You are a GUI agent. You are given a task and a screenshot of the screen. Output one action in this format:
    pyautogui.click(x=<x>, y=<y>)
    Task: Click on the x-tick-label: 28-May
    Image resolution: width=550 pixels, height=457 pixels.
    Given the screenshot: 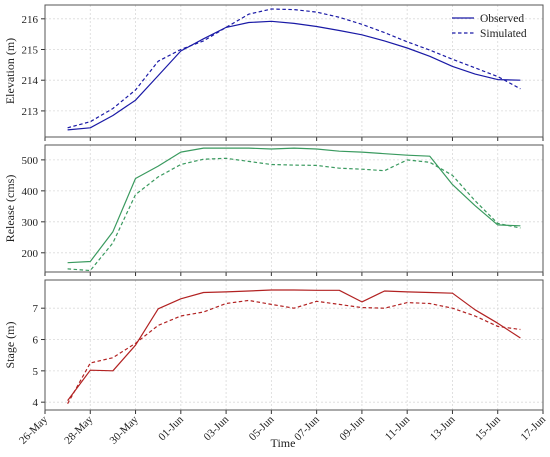 What is the action you would take?
    pyautogui.click(x=78, y=429)
    